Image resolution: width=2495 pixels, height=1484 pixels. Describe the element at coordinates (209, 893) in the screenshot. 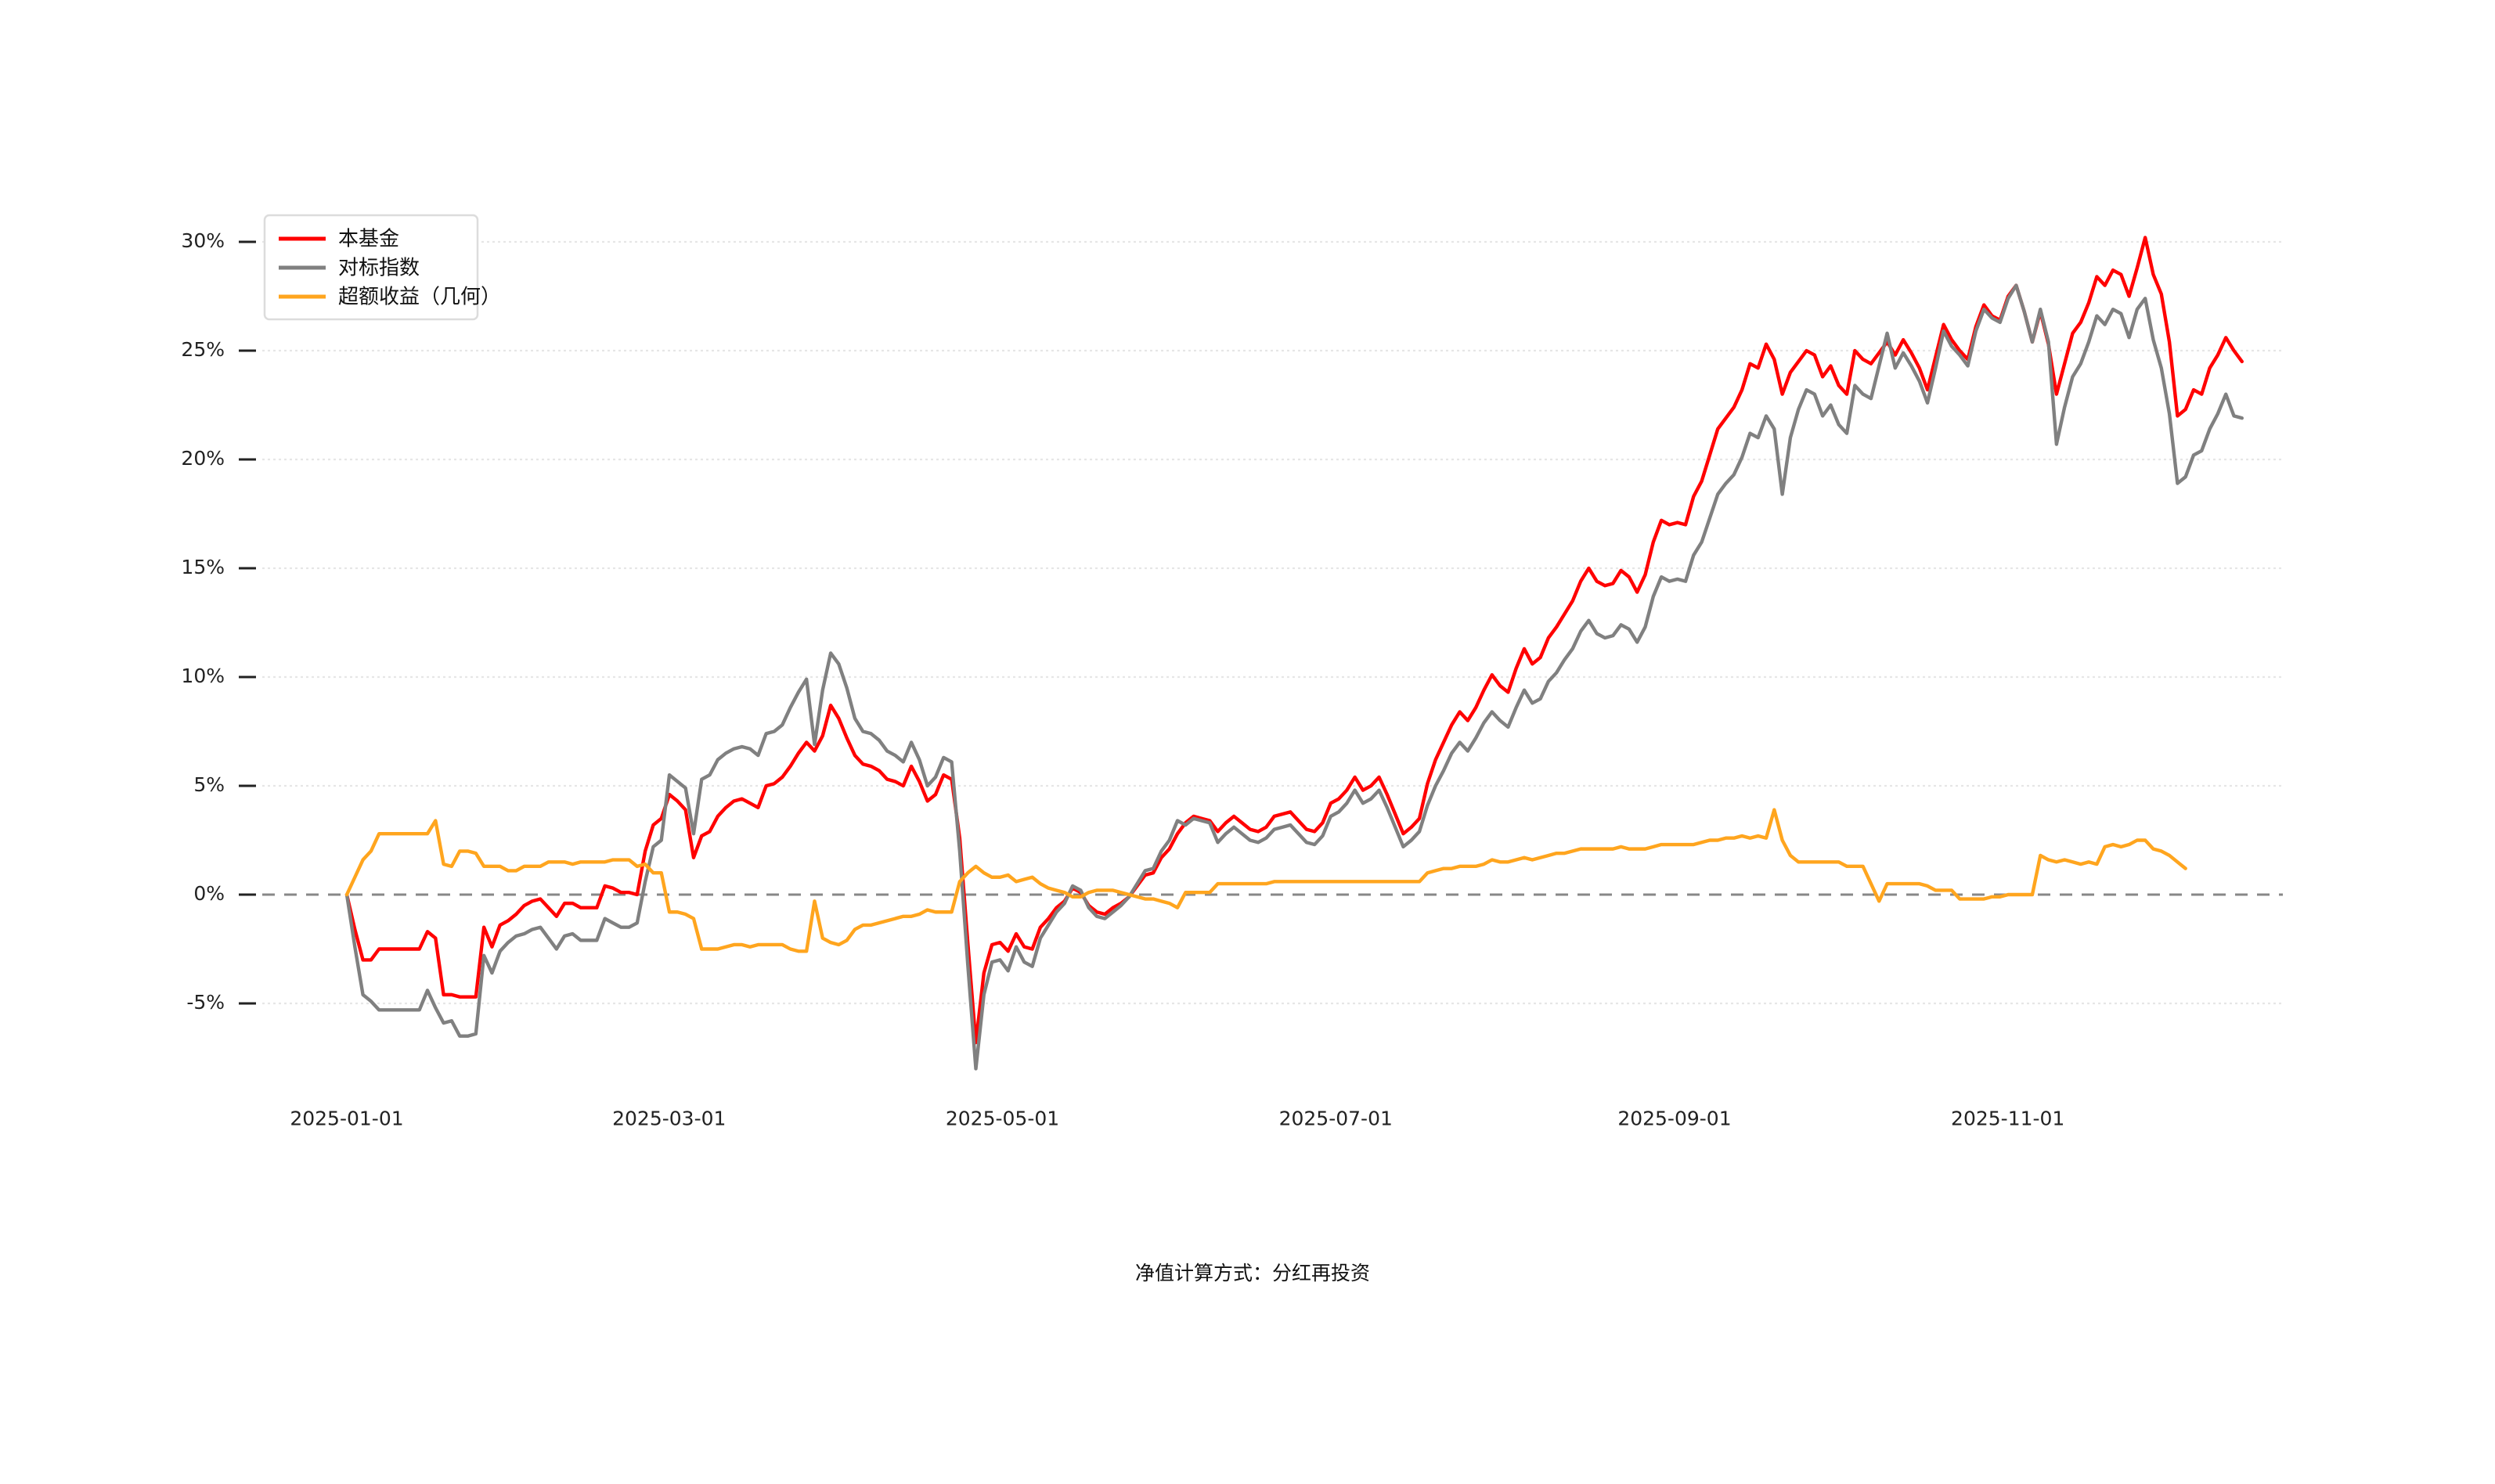

I see `y-tick-label: 0%` at that location.